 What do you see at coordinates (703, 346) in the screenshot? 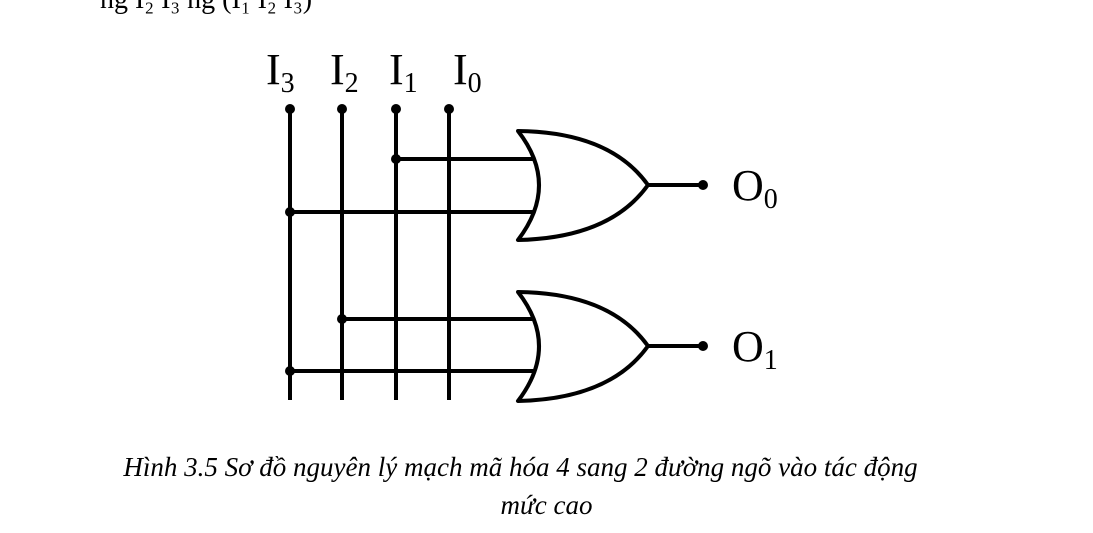
I see `output-dot-o1` at bounding box center [703, 346].